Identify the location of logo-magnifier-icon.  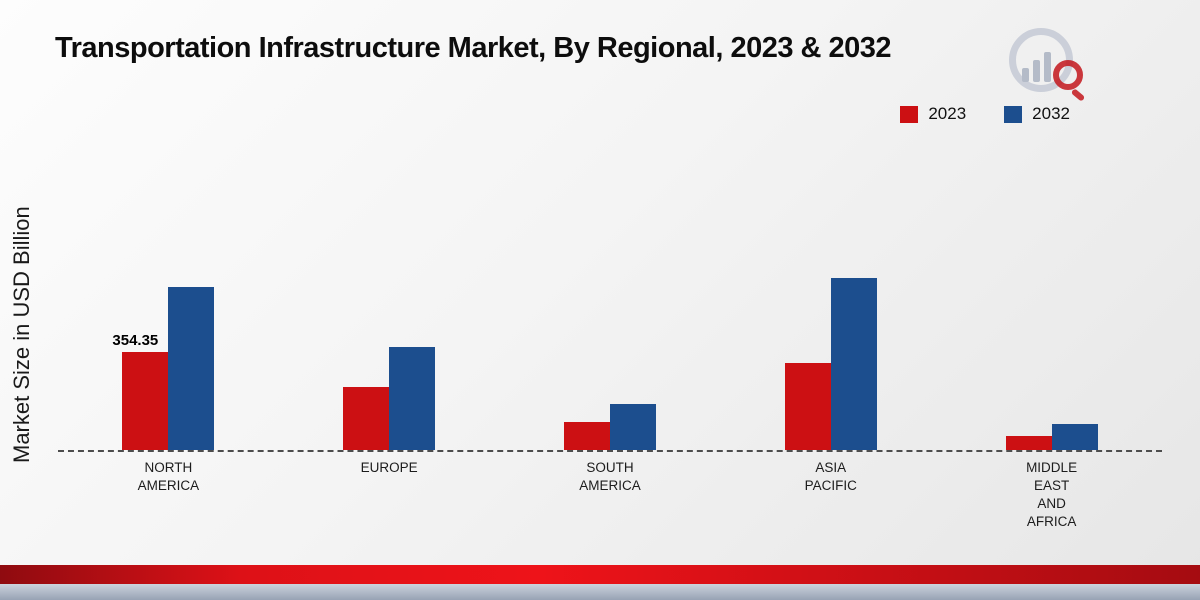
(1068, 75).